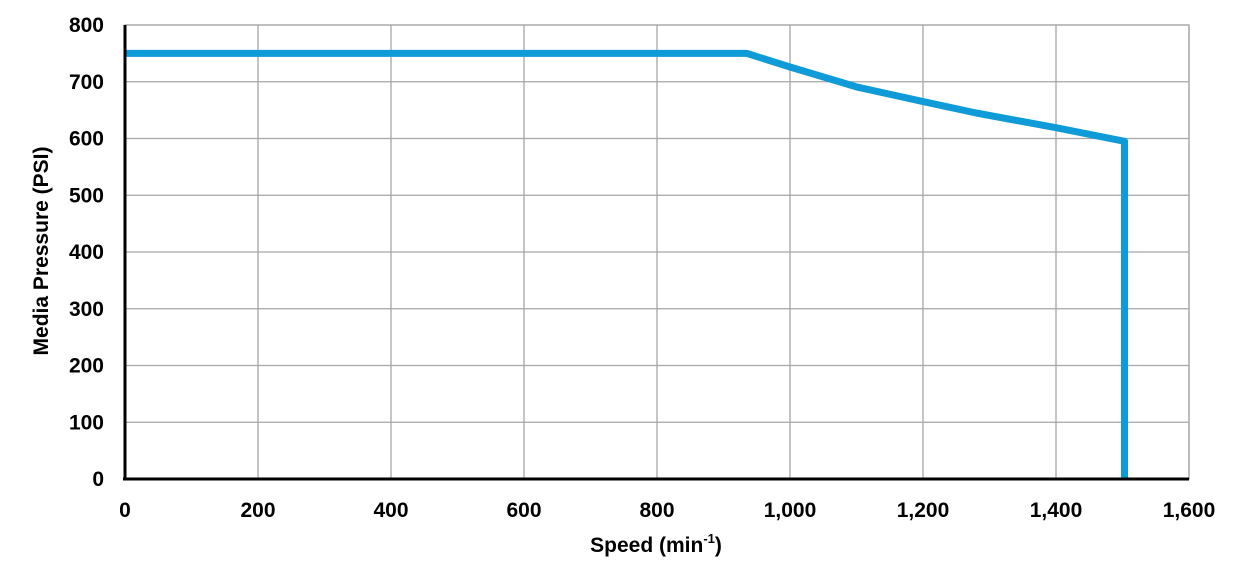 The width and height of the screenshot is (1244, 584). Describe the element at coordinates (125, 510) in the screenshot. I see `x-tick-label: 0` at that location.